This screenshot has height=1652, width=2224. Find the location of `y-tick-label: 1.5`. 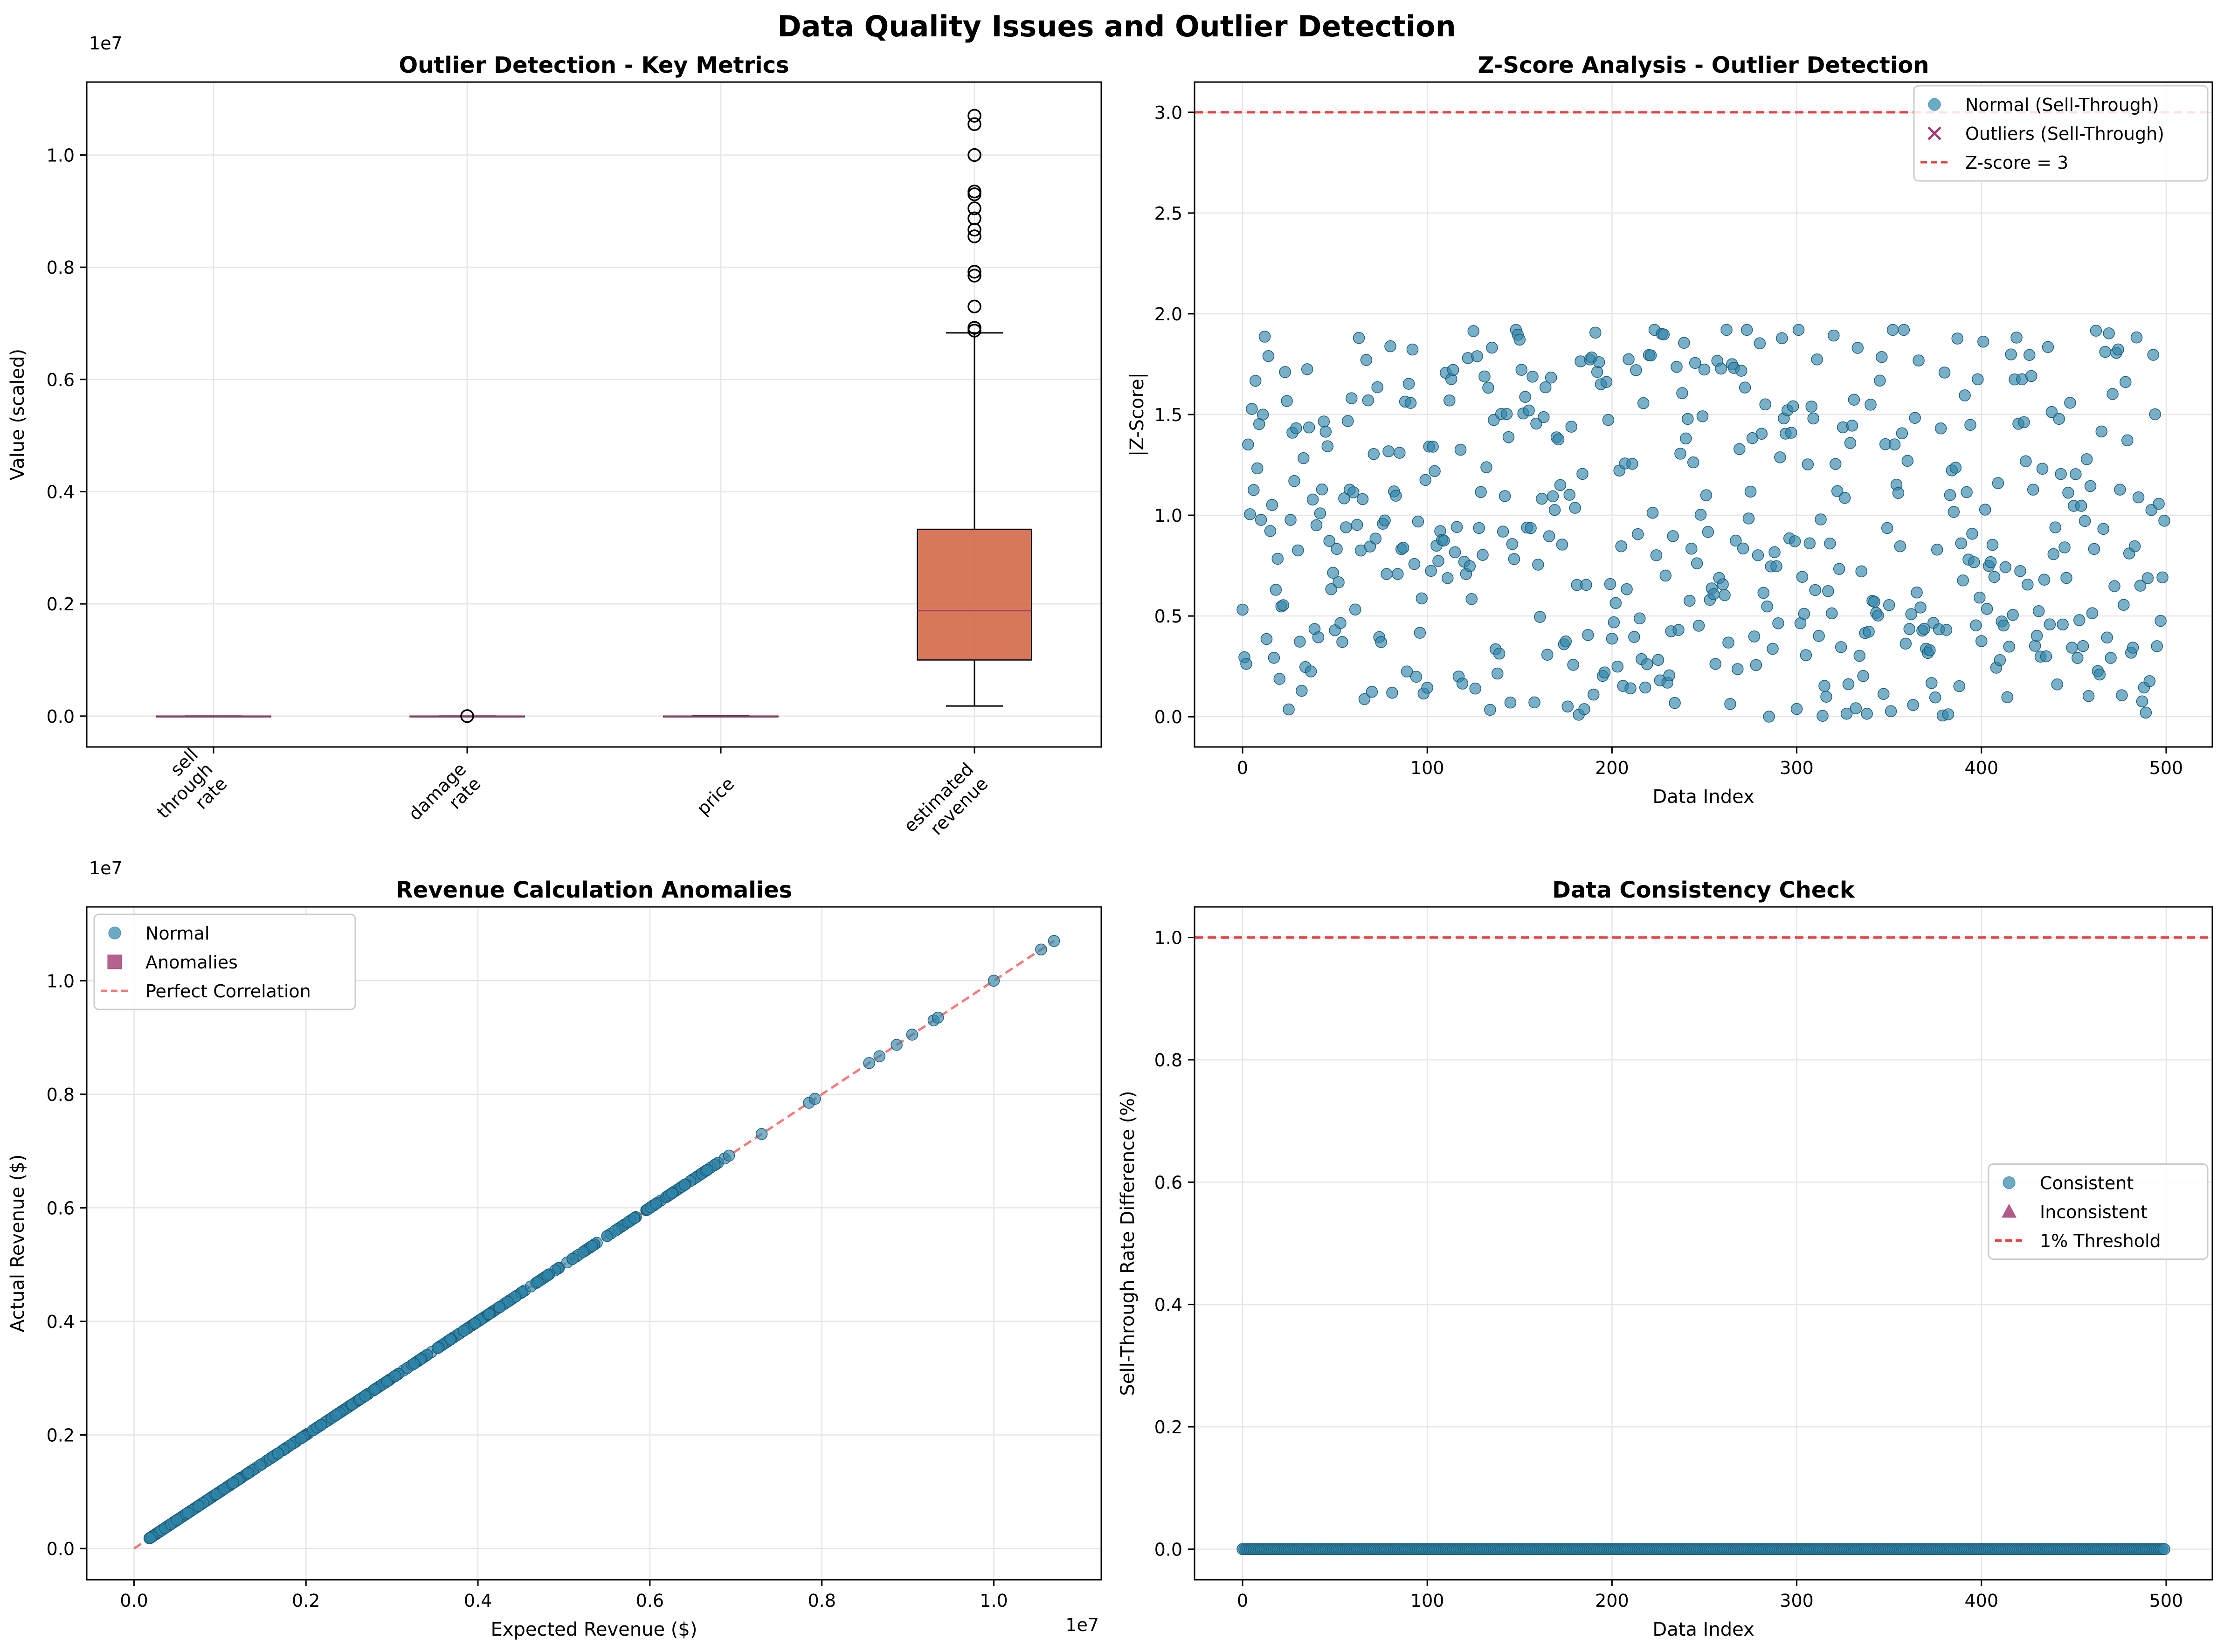

y-tick-label: 1.5 is located at coordinates (1168, 415).